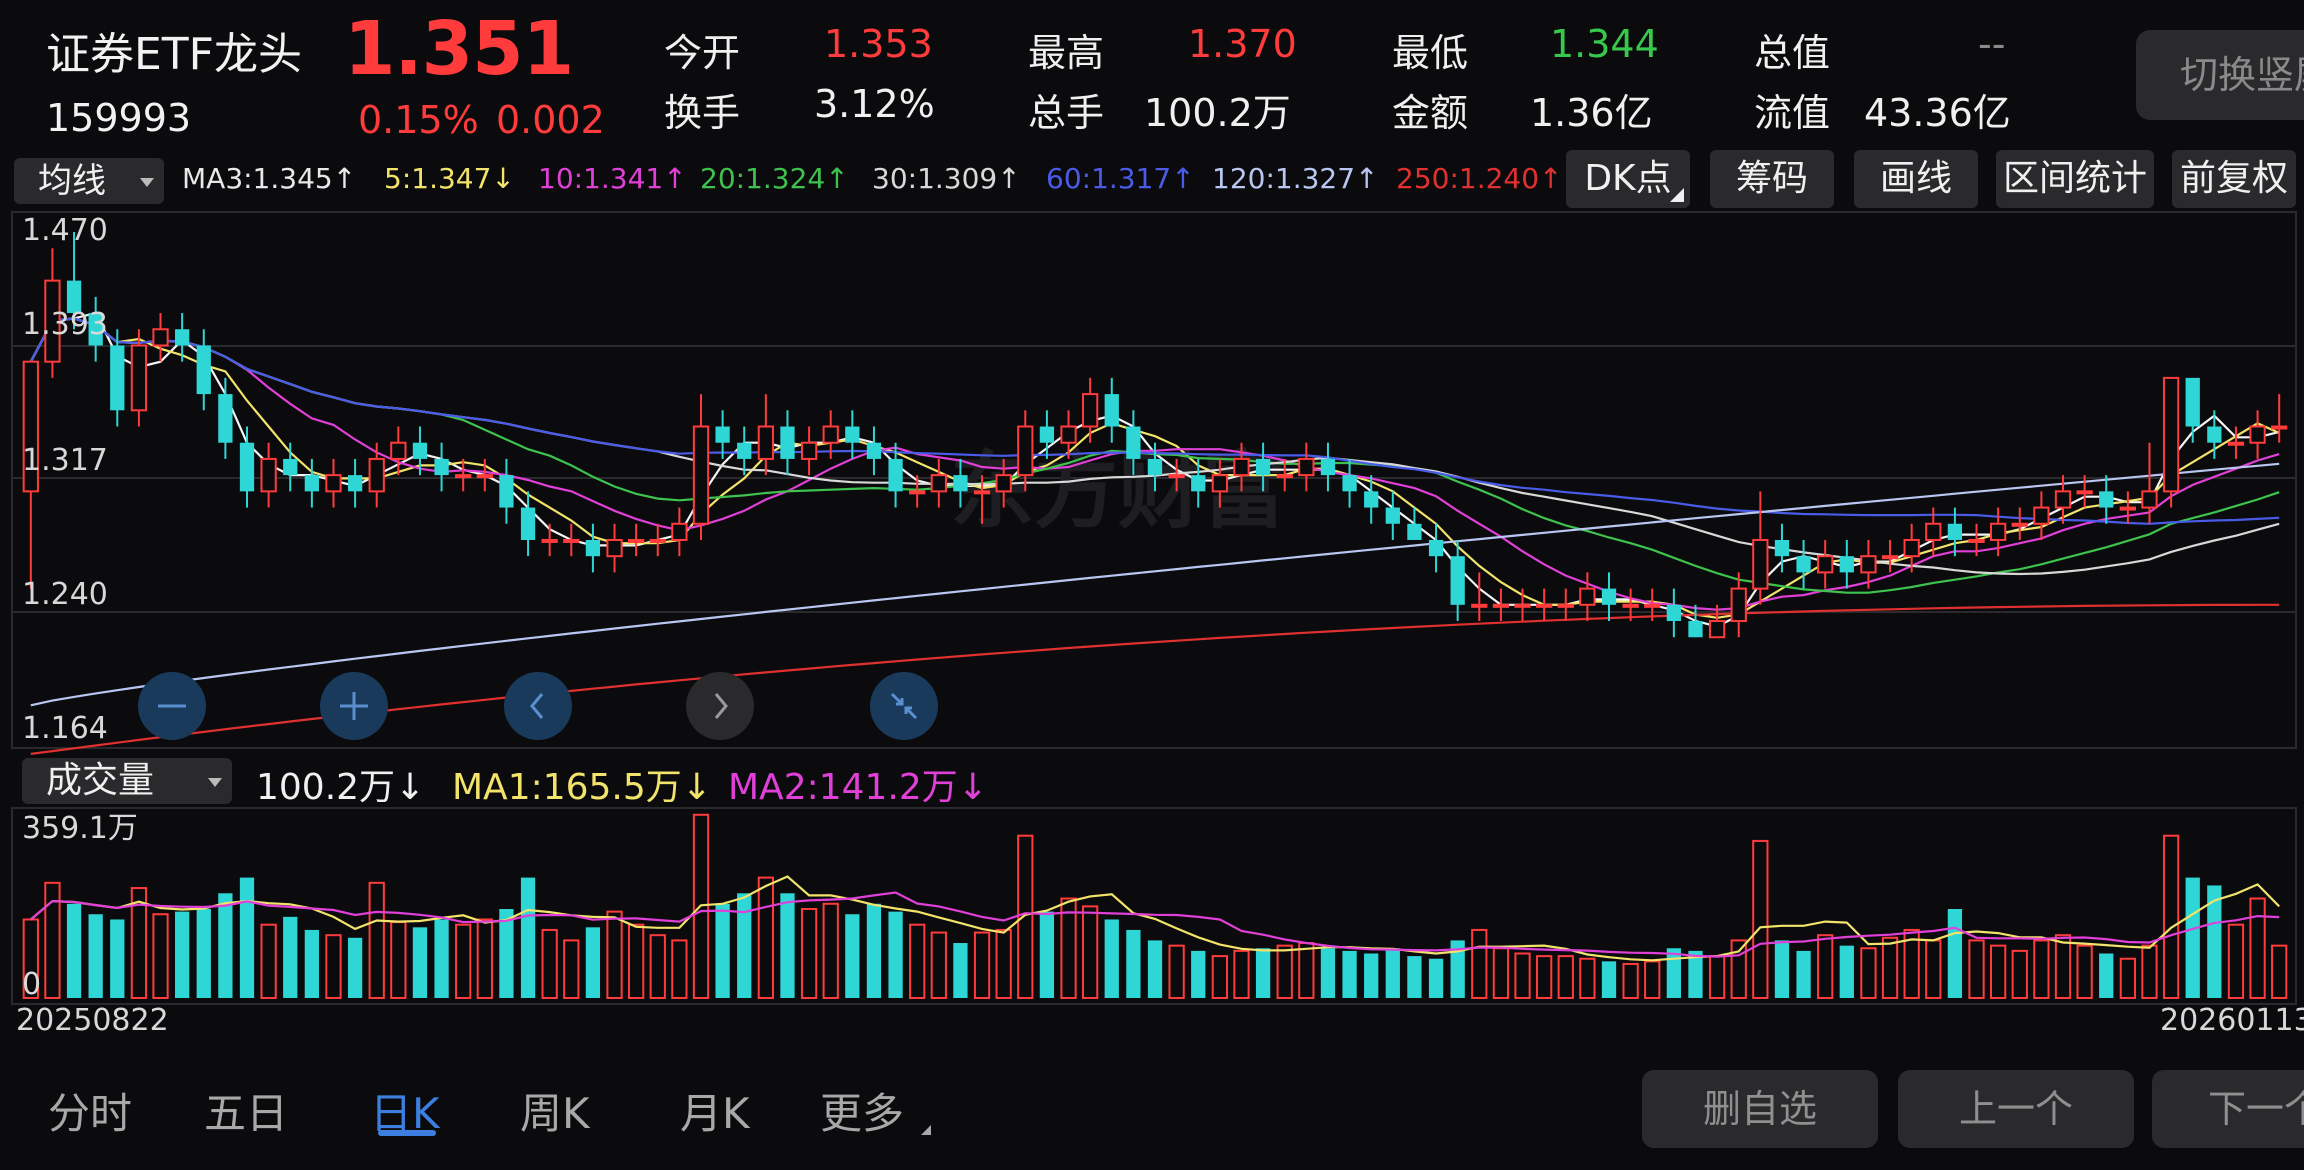 The image size is (2304, 1170). What do you see at coordinates (1066, 113) in the screenshot?
I see `stat-volume-label: 总手` at bounding box center [1066, 113].